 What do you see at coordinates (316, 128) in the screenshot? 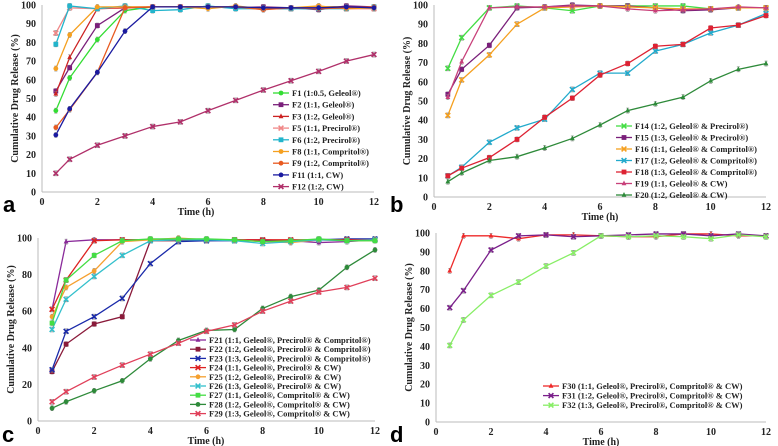
I see `legend-item: F5 (1:1, Precirol®)` at bounding box center [316, 128].